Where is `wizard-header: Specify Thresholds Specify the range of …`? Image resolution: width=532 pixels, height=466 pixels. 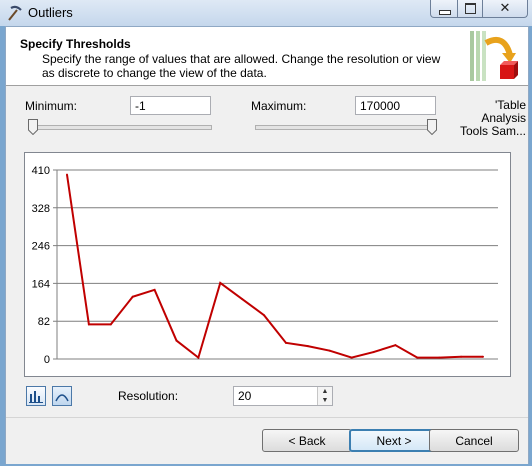 wizard-header: Specify Thresholds Specify the range of … is located at coordinates (267, 56).